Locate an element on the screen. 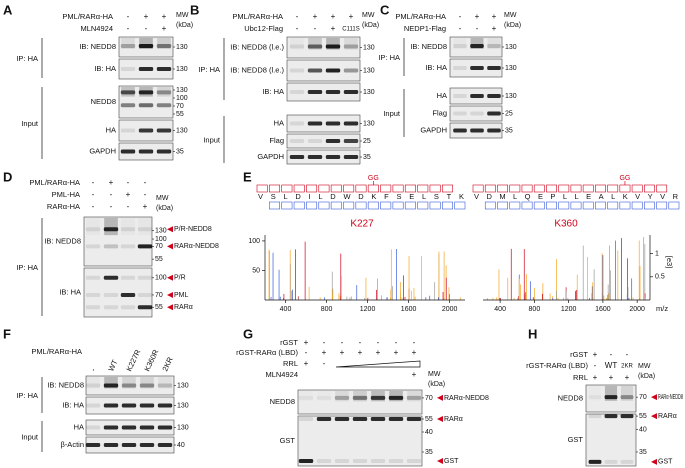 This screenshot has width=685, height=468. group-label: Input is located at coordinates (30, 436).